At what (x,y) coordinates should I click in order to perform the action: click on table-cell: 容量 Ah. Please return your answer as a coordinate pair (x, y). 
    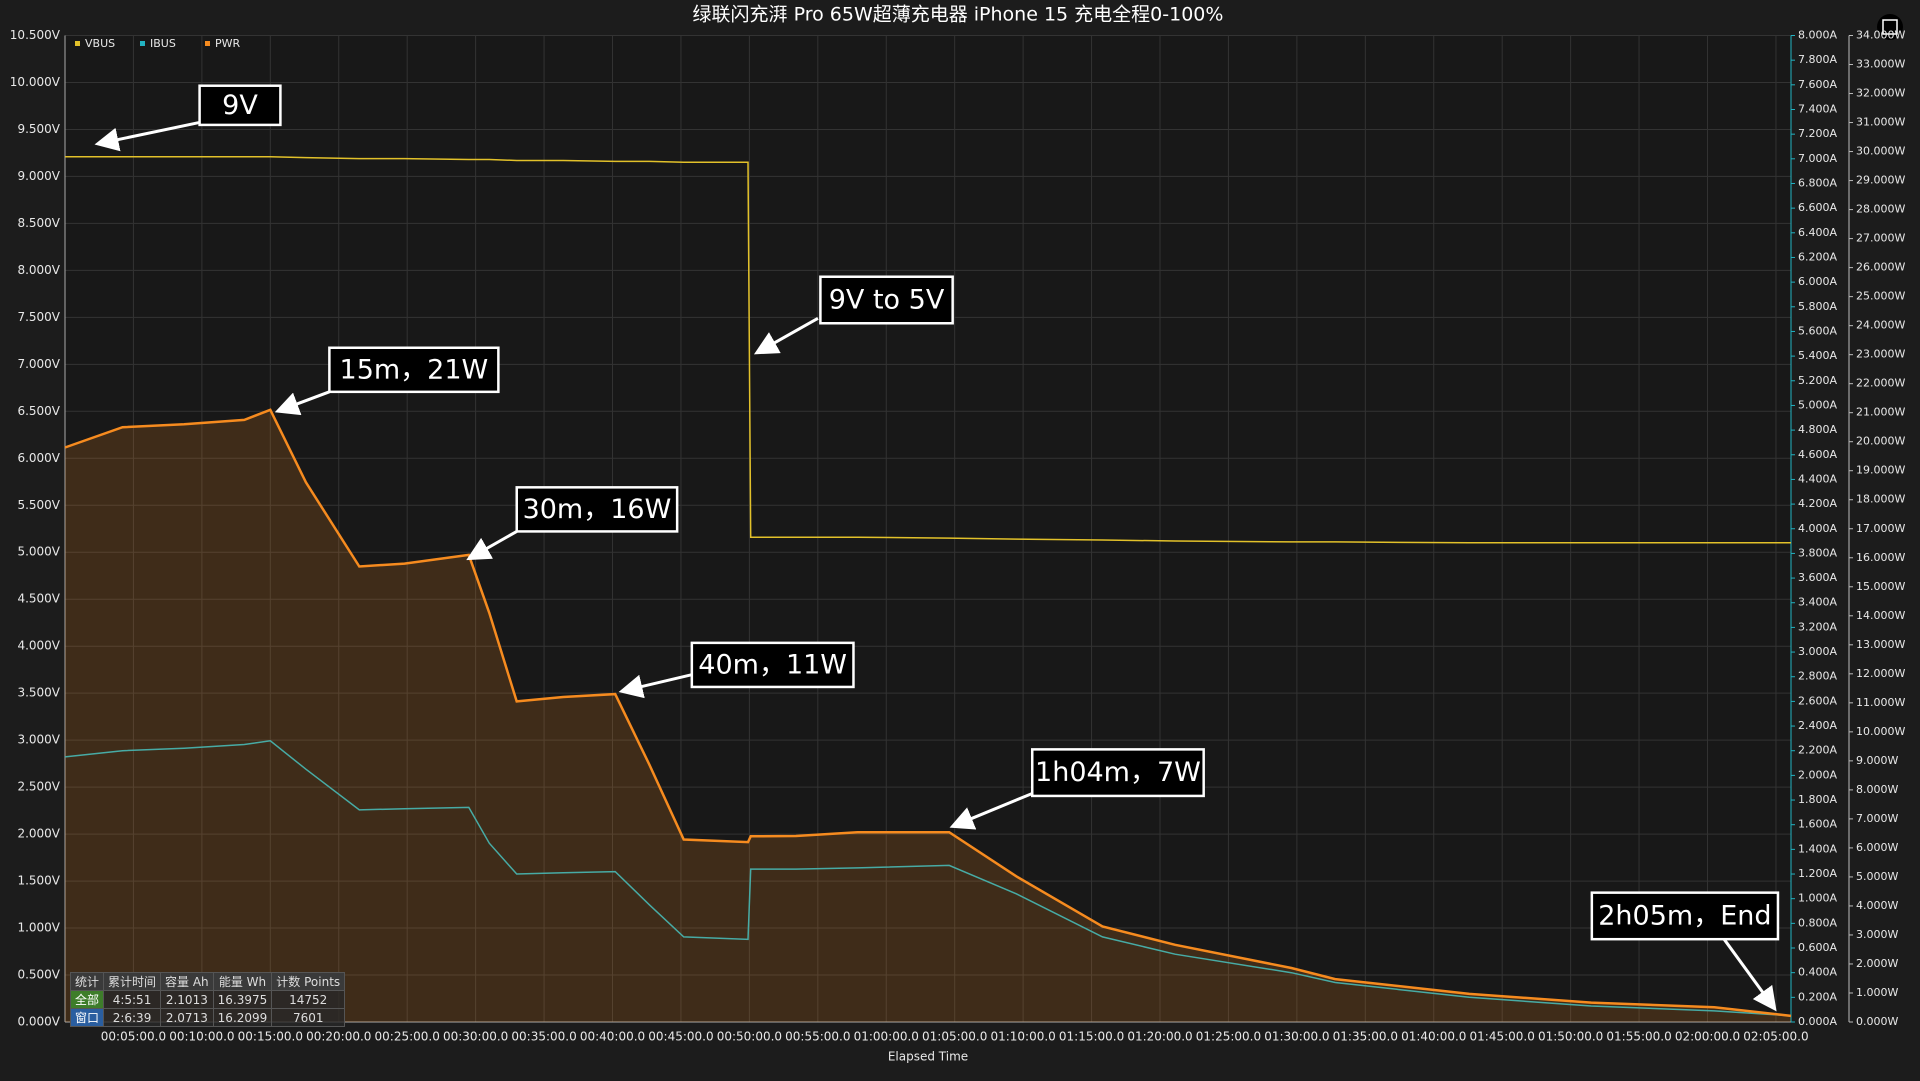
    Looking at the image, I should click on (187, 981).